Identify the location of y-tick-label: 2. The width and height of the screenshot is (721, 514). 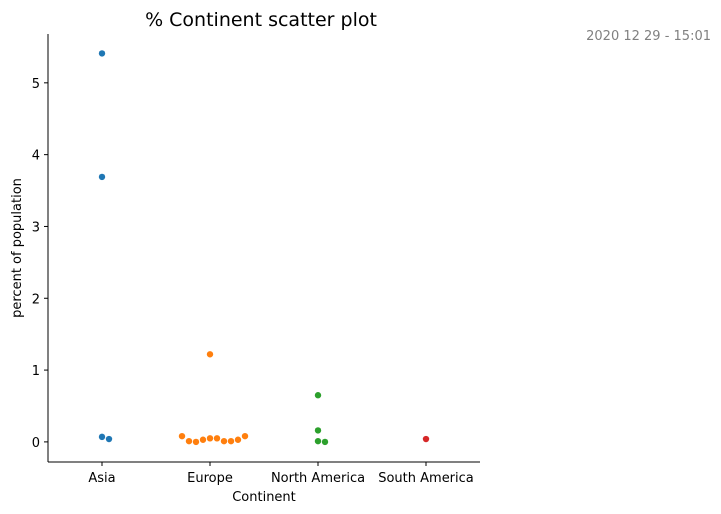
(36, 299).